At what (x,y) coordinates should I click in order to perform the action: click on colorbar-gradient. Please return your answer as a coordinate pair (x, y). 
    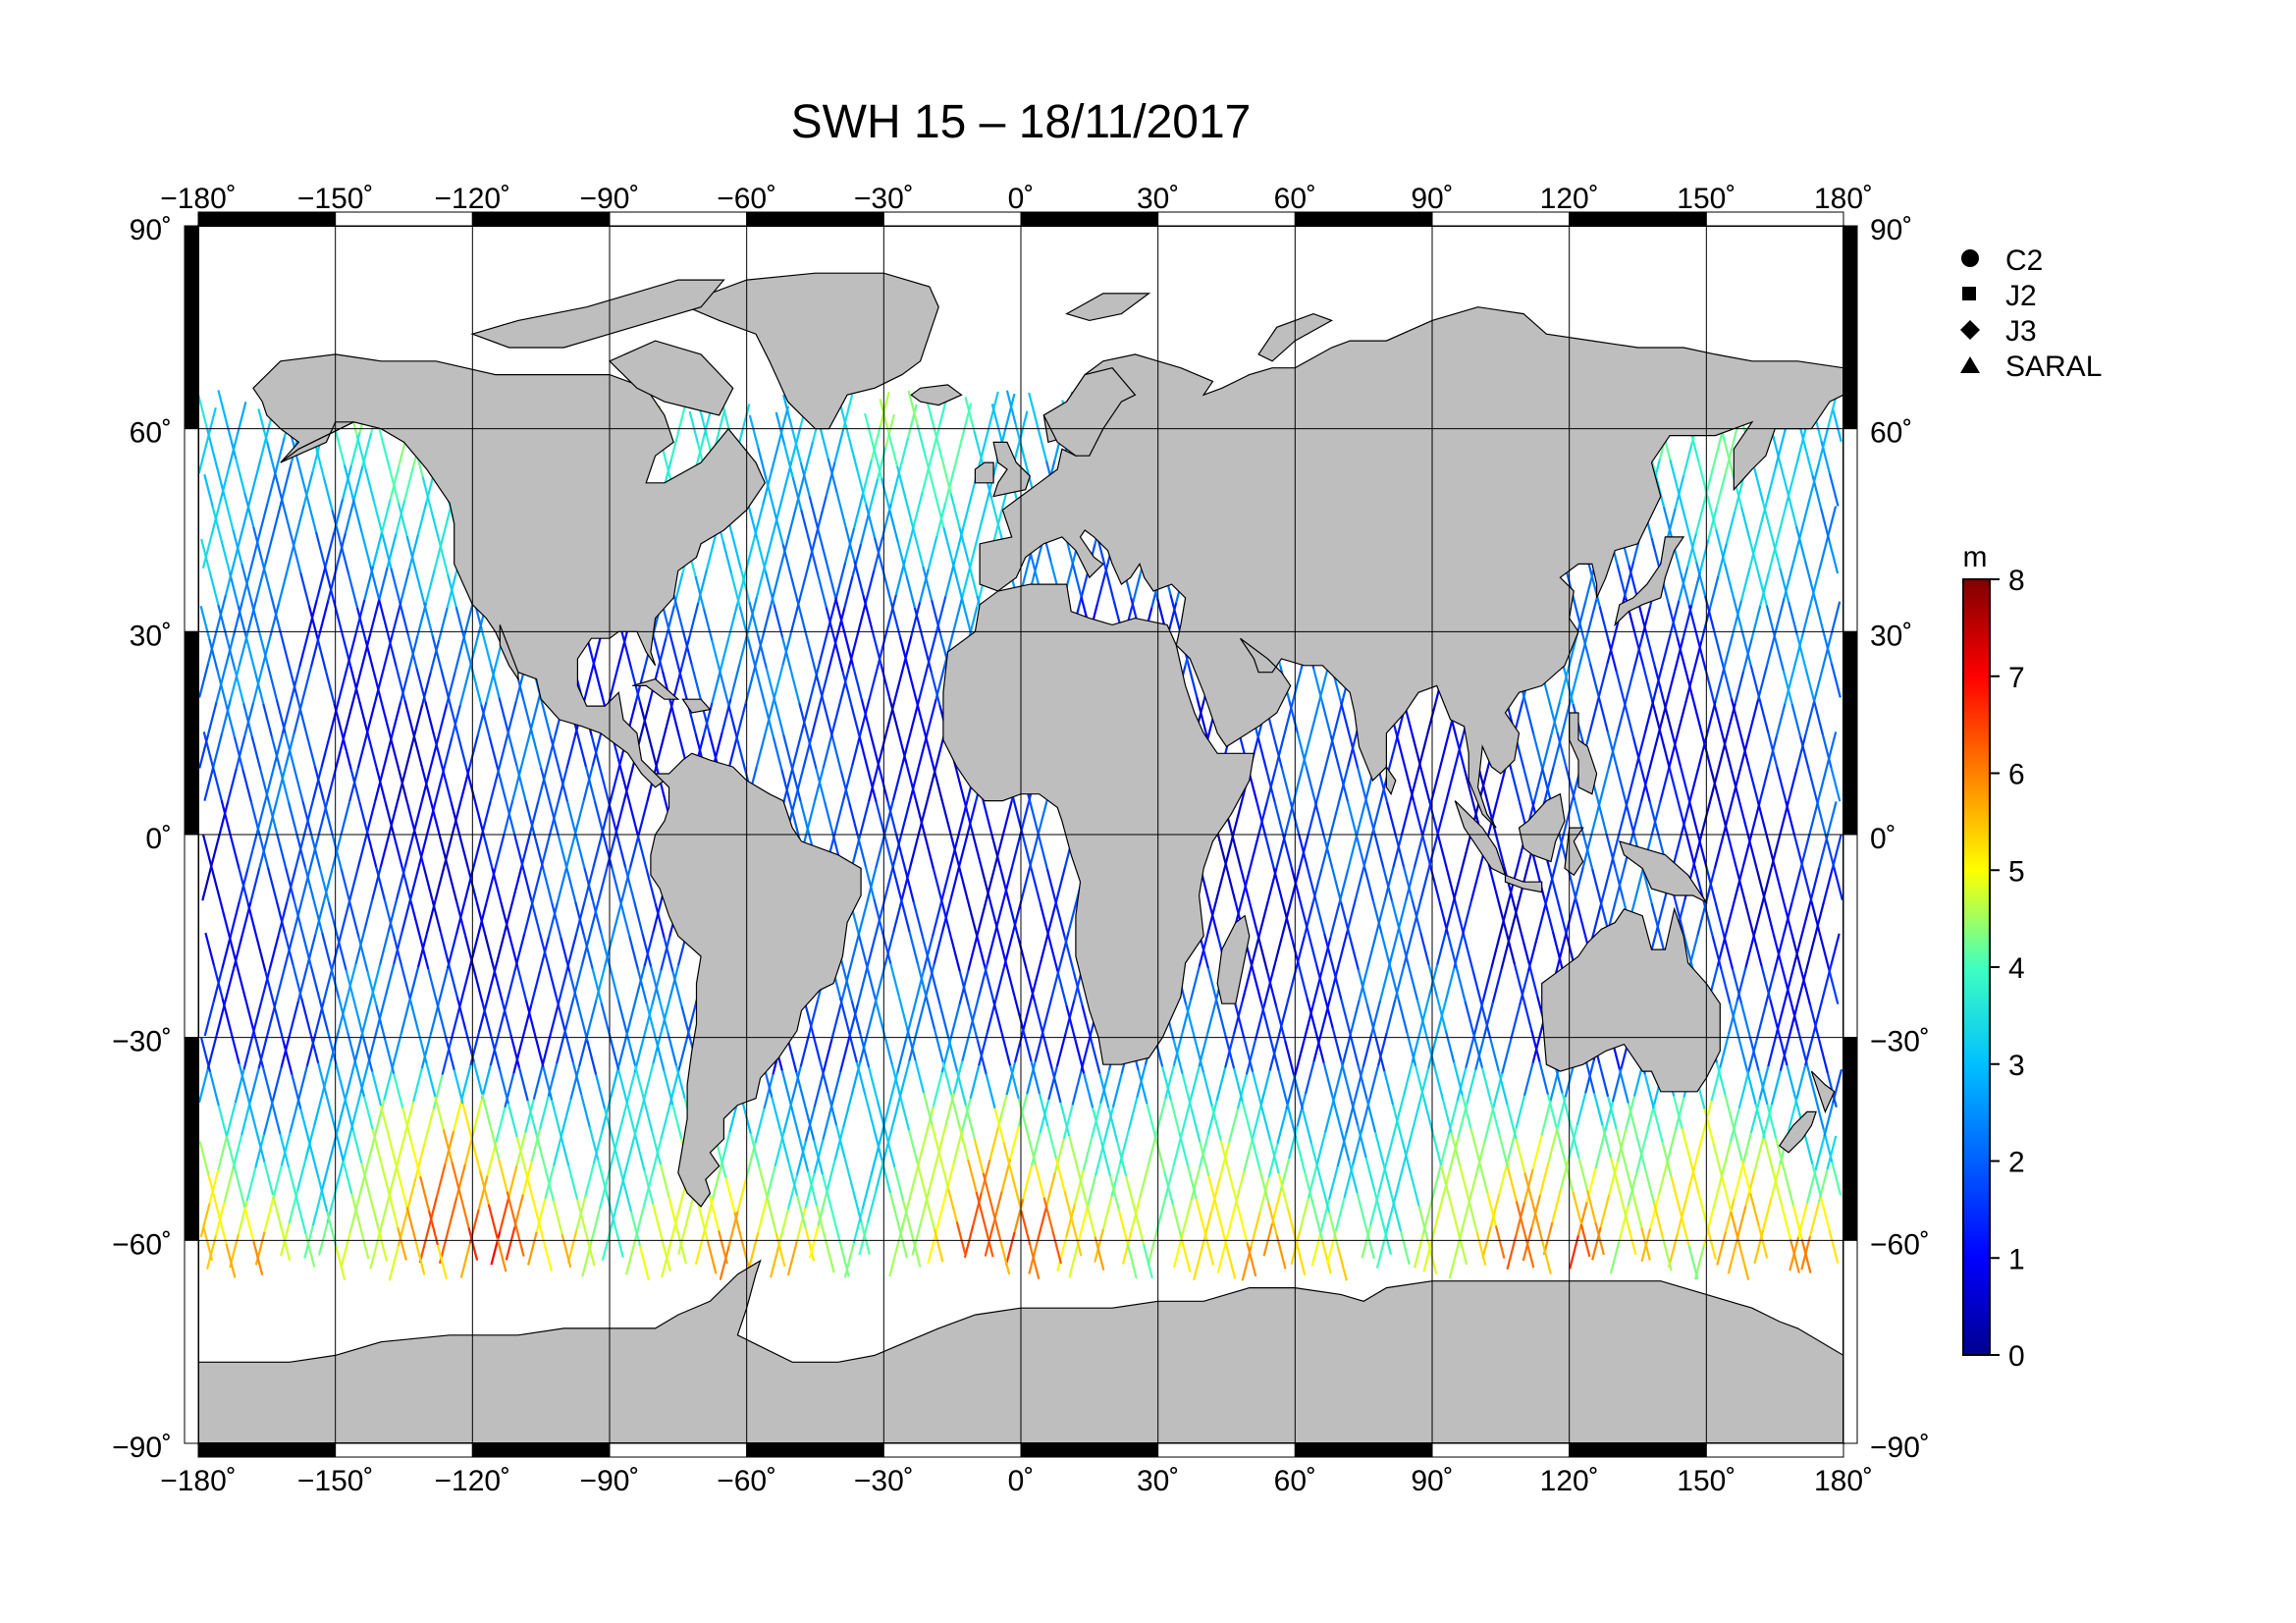
    Looking at the image, I should click on (1976, 967).